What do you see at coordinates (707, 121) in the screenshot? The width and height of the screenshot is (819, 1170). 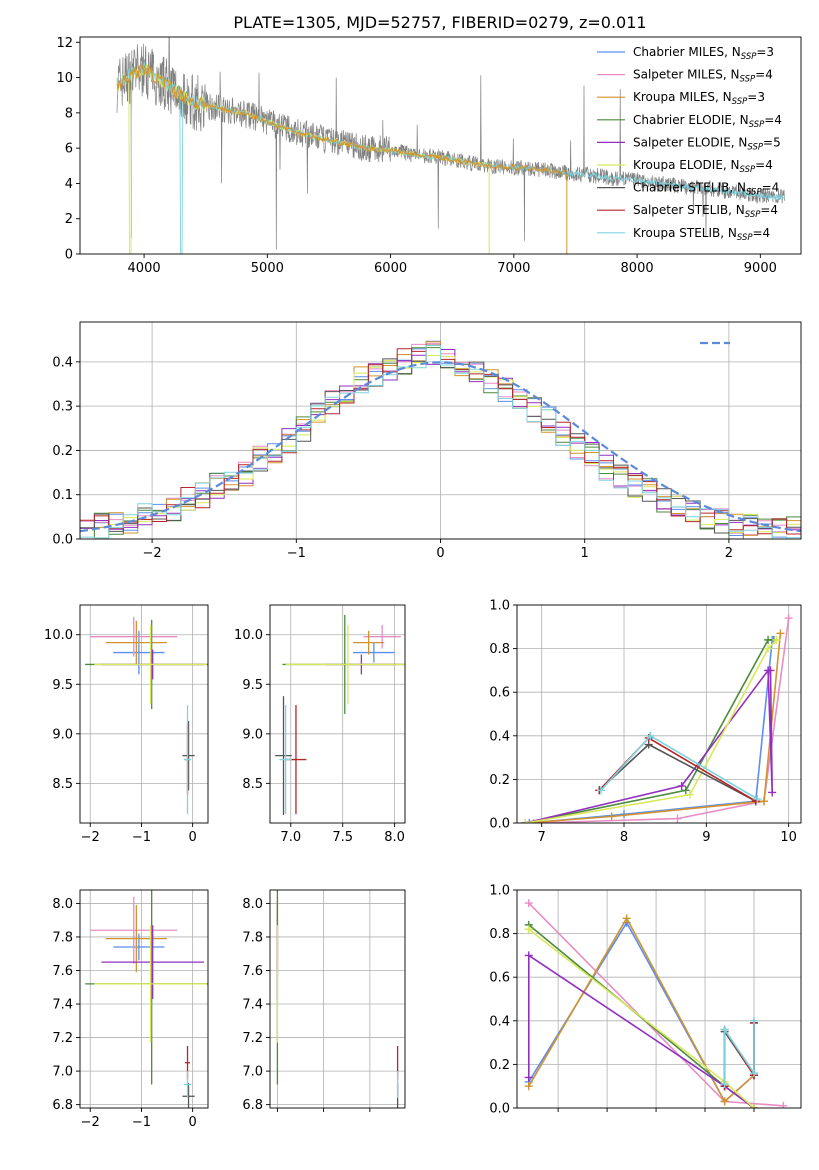 I see `legend-label: Chabrier ELODIE, NSSP=4` at bounding box center [707, 121].